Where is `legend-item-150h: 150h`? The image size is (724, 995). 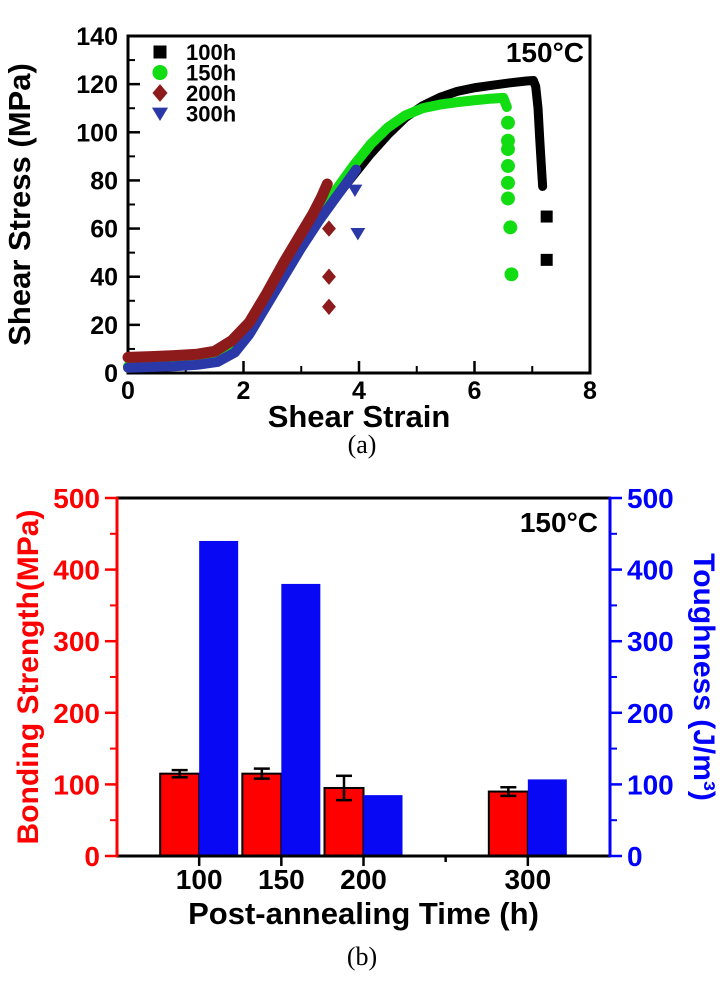 legend-item-150h: 150h is located at coordinates (194, 73).